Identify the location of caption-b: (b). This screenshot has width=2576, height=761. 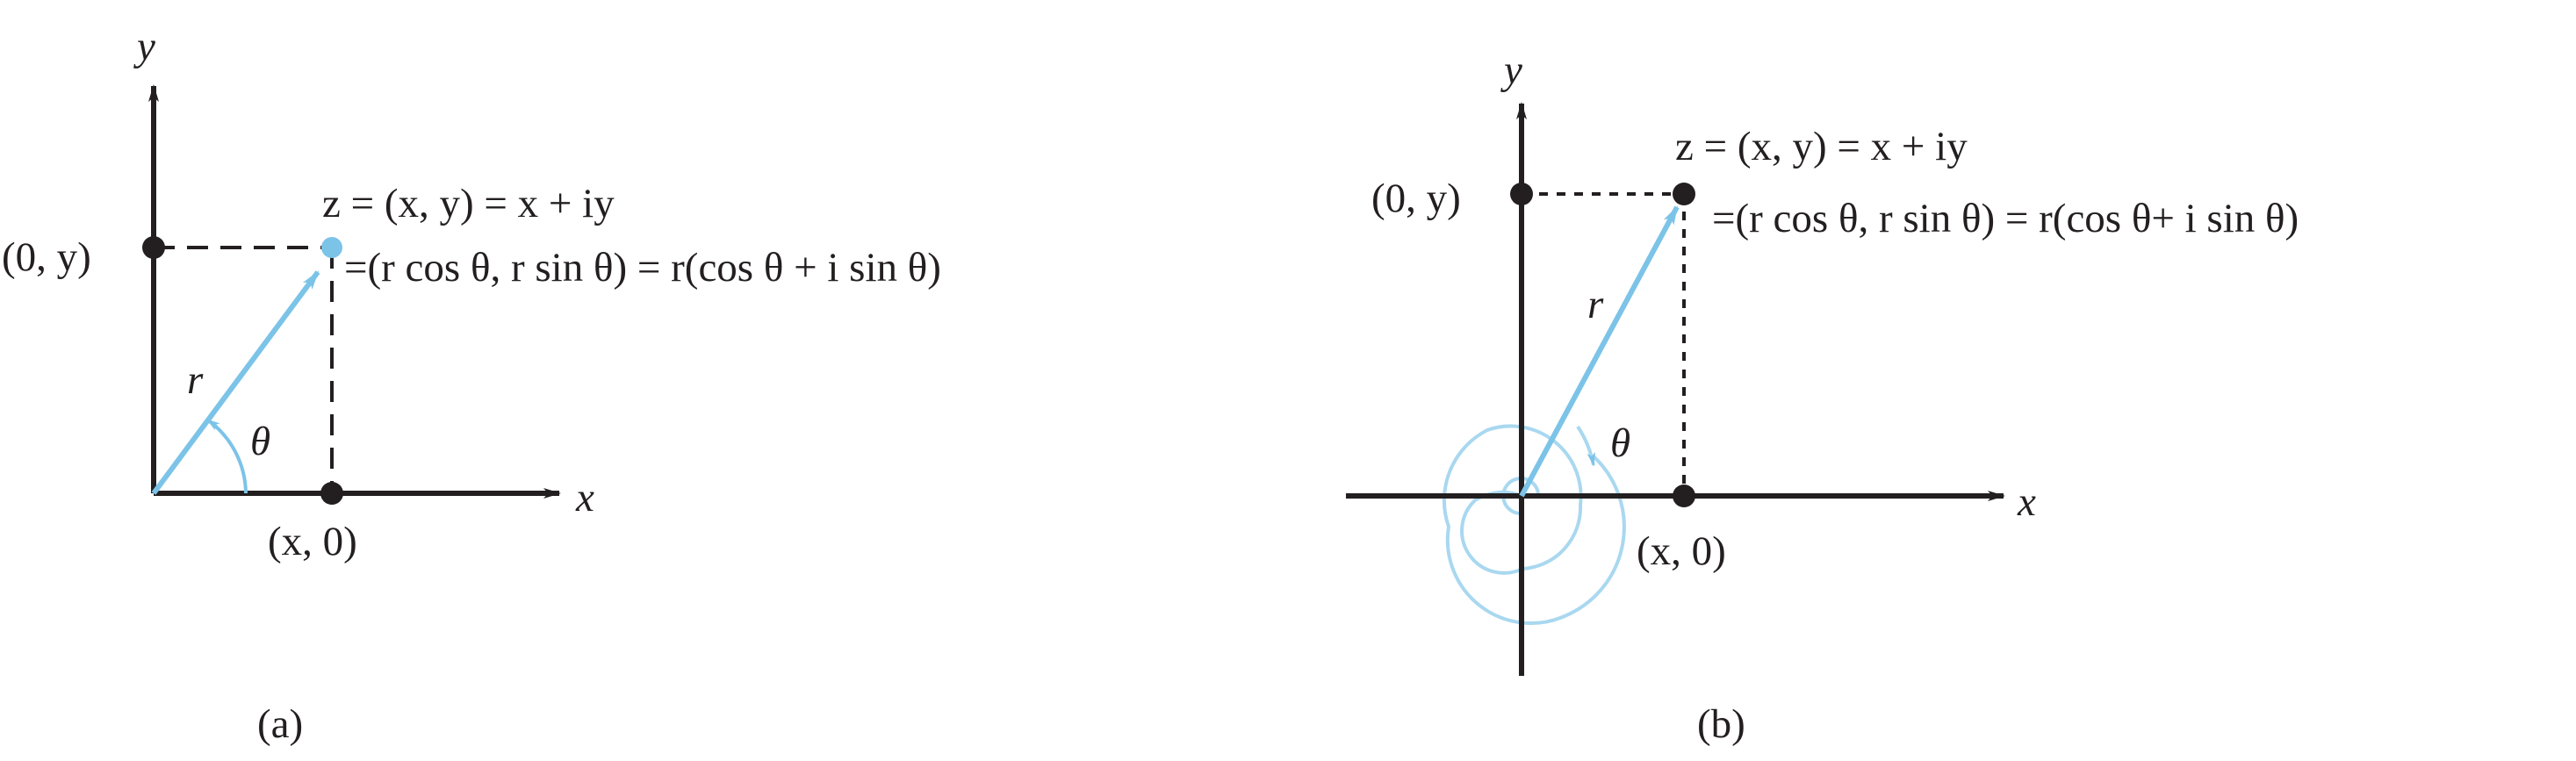
(1721, 724).